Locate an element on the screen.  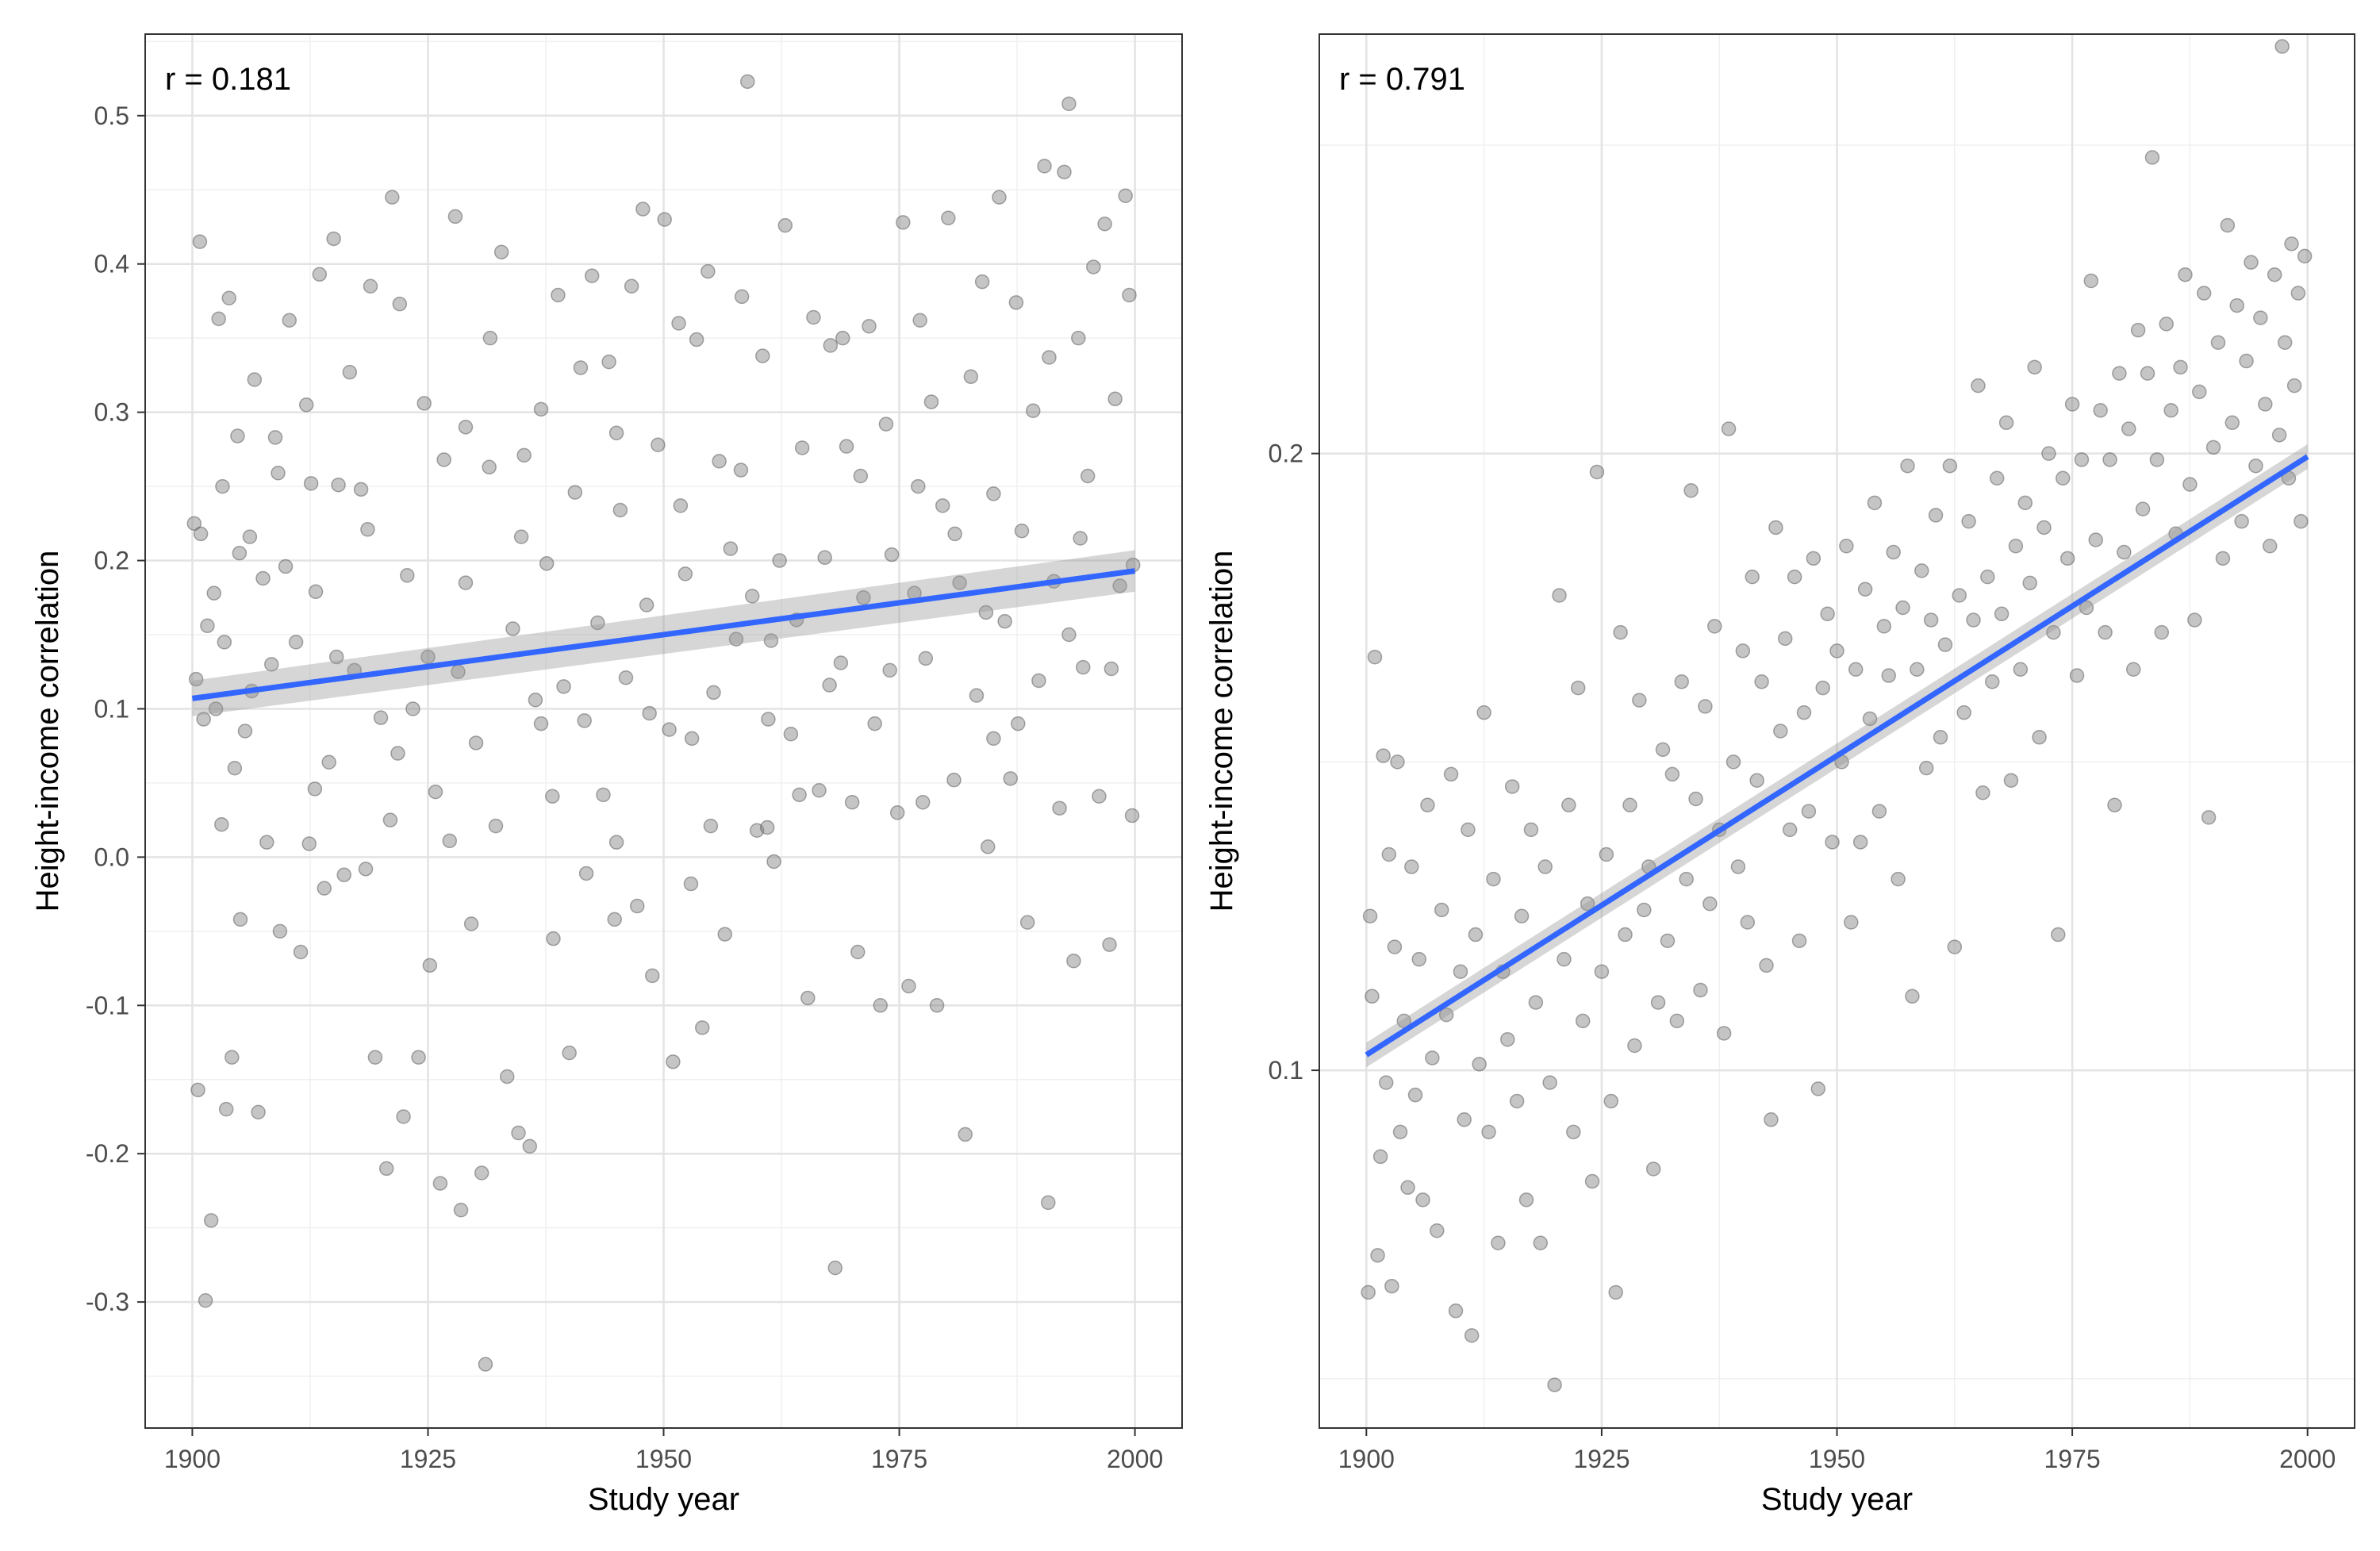
correlation-annotation: r = 0.791 is located at coordinates (1402, 79).